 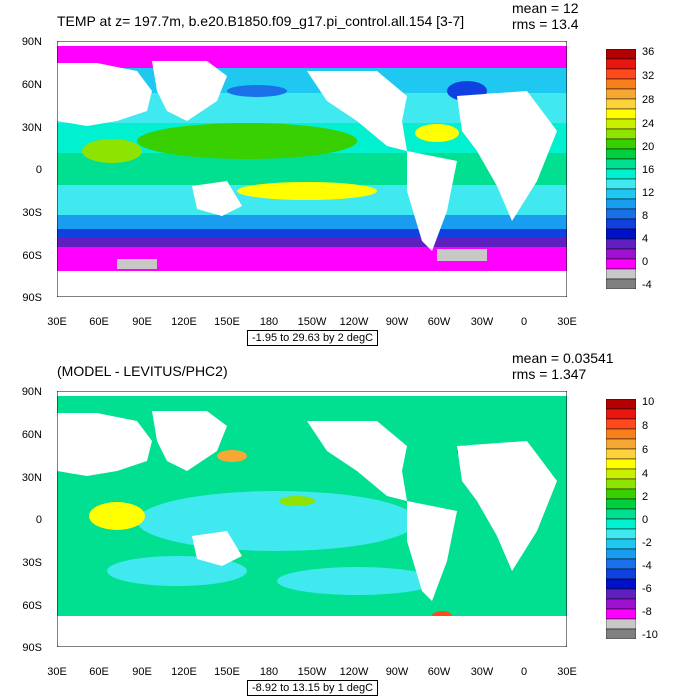 I want to click on lat-label: 0, so click(x=38, y=170).